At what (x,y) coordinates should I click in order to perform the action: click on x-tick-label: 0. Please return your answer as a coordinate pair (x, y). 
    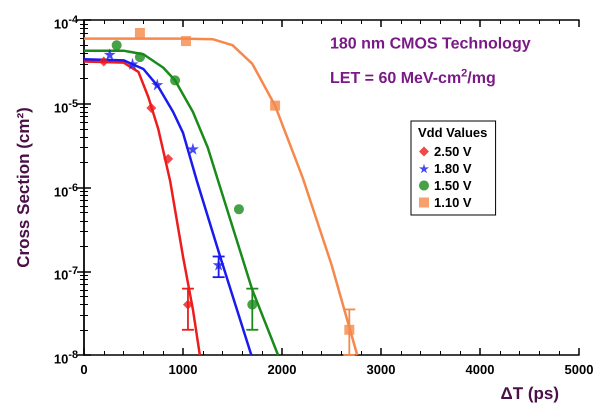
    Looking at the image, I should click on (84, 369).